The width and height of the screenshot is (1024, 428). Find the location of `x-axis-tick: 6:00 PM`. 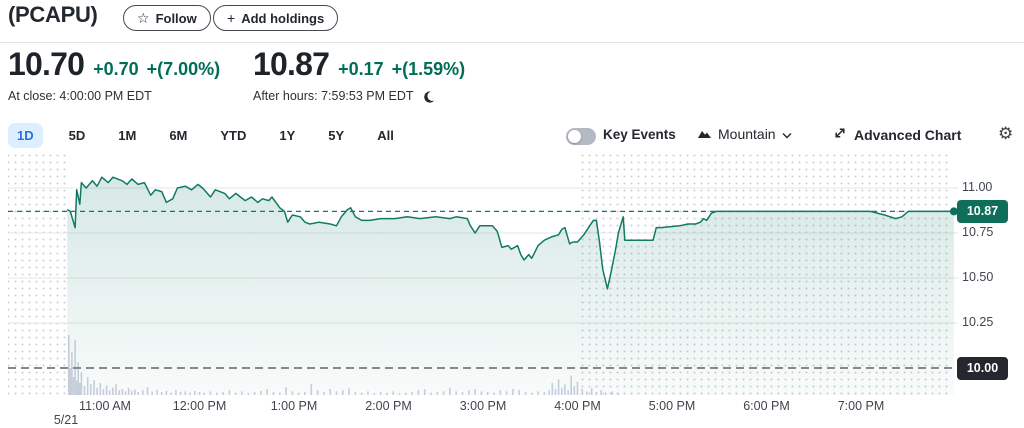

x-axis-tick: 6:00 PM is located at coordinates (766, 406).